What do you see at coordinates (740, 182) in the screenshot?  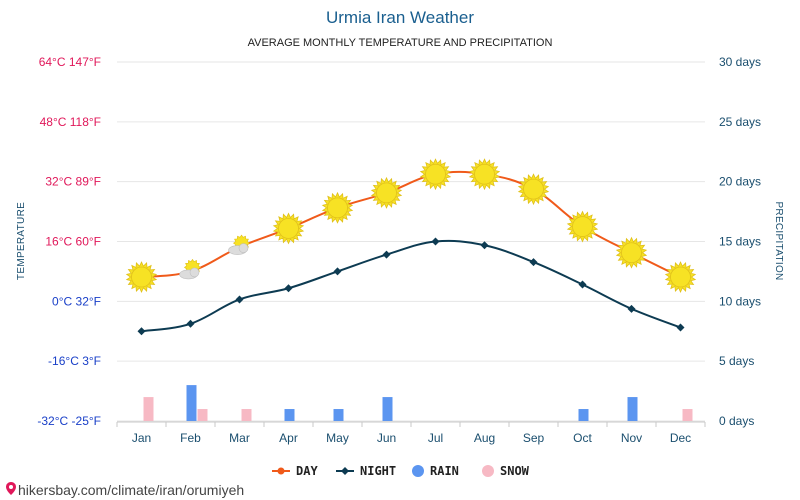 I see `right-tick-label: 20 days` at bounding box center [740, 182].